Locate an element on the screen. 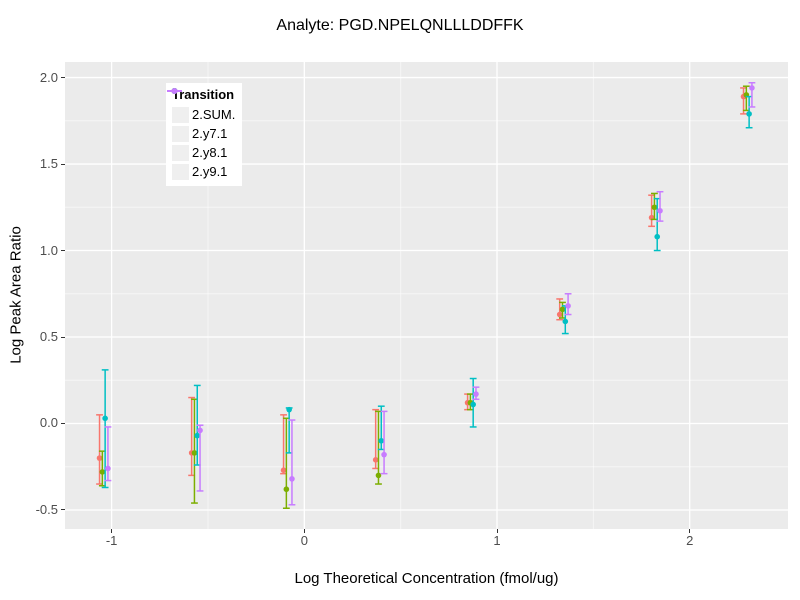 The height and width of the screenshot is (600, 800). legend-entry: 2.y9.1 is located at coordinates (201, 134).